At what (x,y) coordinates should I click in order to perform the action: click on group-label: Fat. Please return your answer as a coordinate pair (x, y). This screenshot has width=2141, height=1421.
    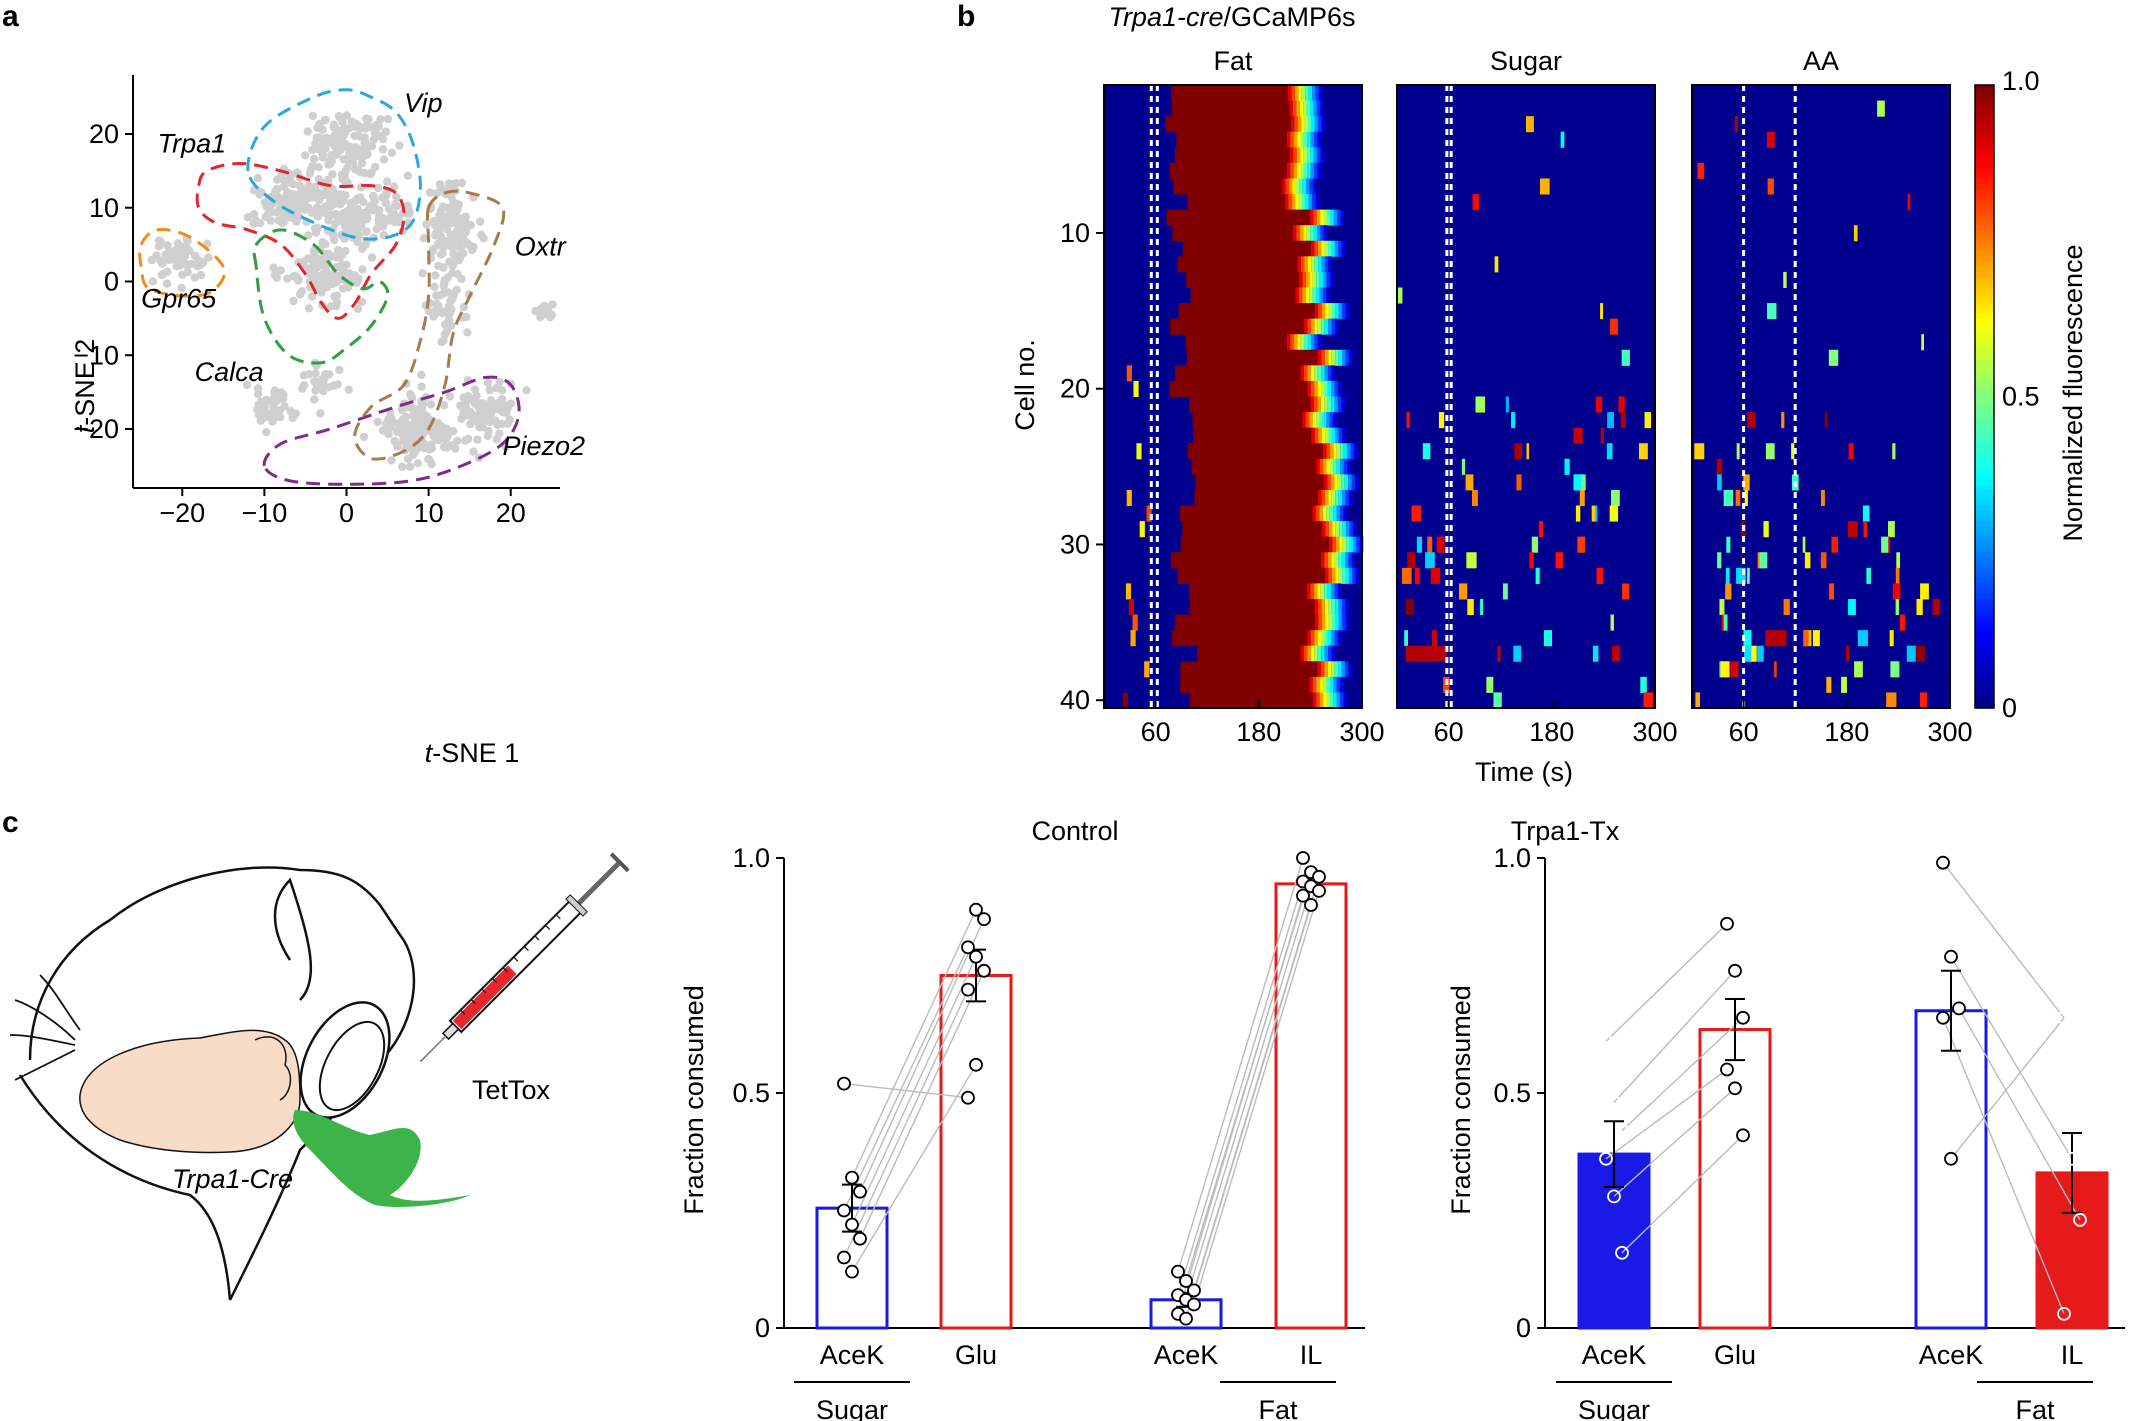
    Looking at the image, I should click on (1278, 1408).